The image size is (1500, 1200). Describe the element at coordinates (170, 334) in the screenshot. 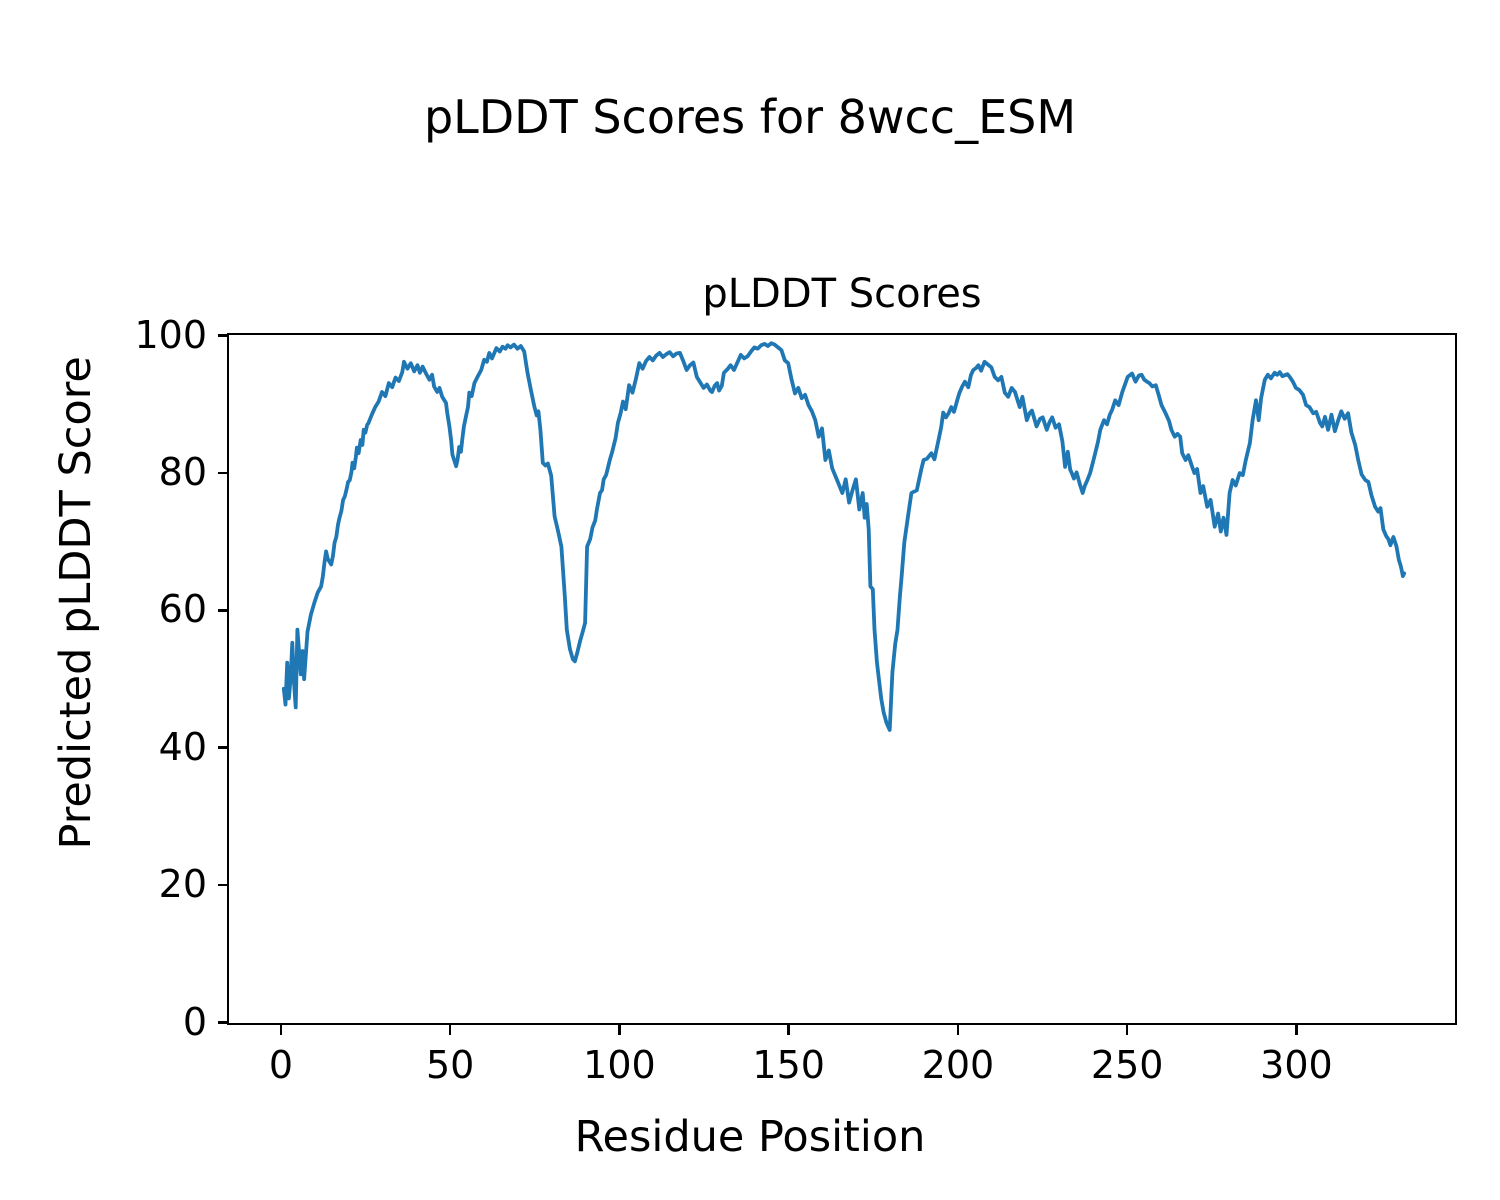

I see `y-tick-label: 100` at that location.